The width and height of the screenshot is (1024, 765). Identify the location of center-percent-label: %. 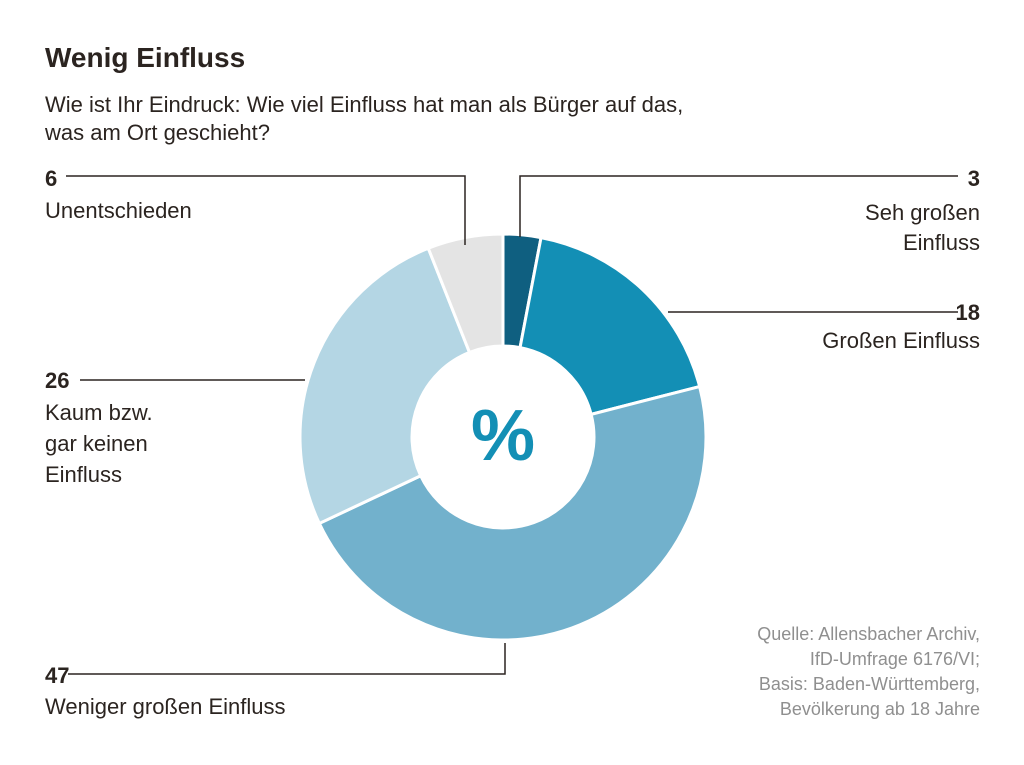
(503, 436).